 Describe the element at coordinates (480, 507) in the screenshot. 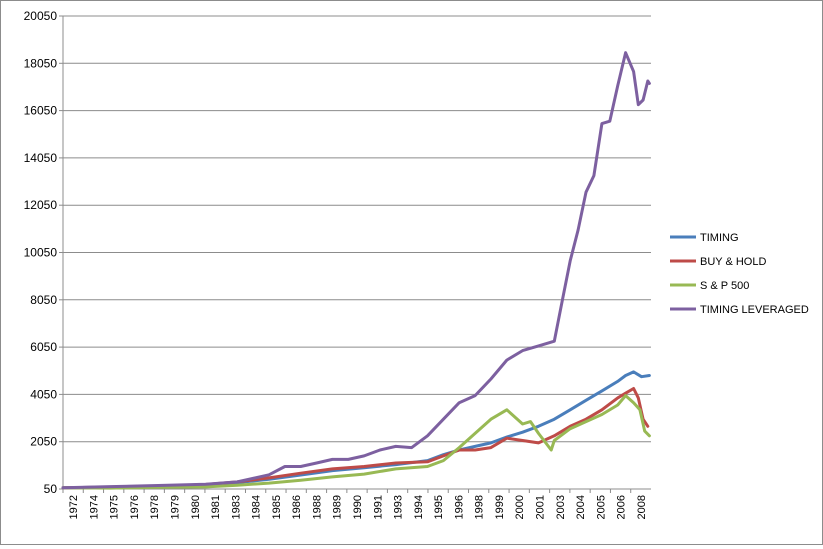

I see `x-tick-label: 1998` at that location.